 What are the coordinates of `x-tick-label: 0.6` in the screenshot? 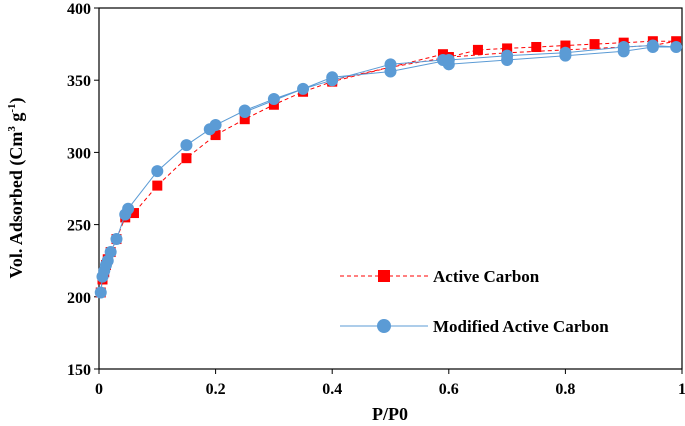 It's located at (449, 389).